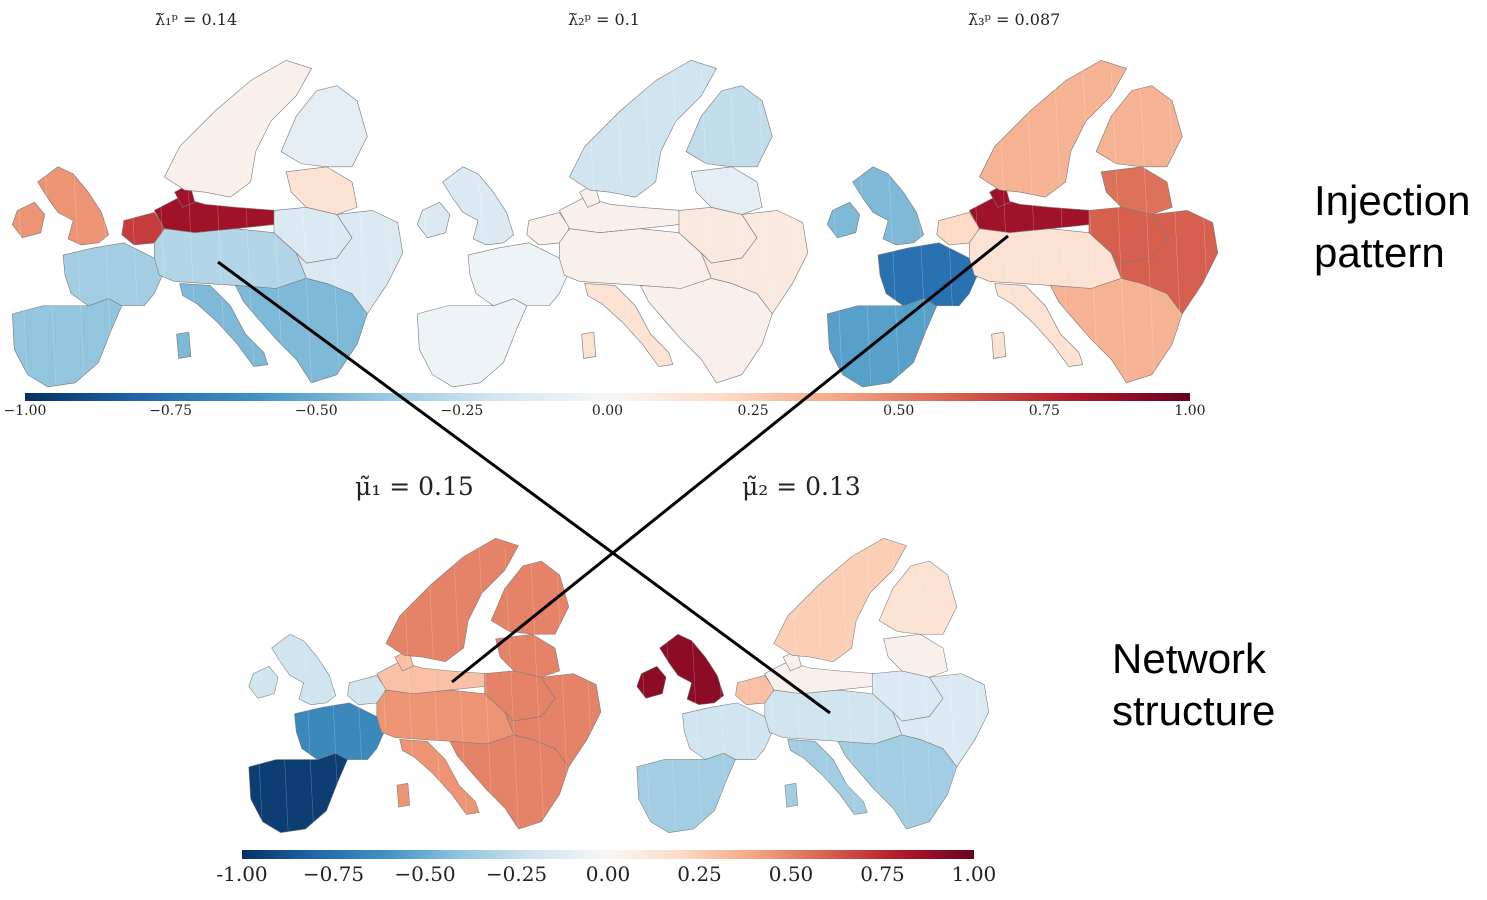  I want to click on map-title-mu2: μ̃₂ = 0.13, so click(801, 486).